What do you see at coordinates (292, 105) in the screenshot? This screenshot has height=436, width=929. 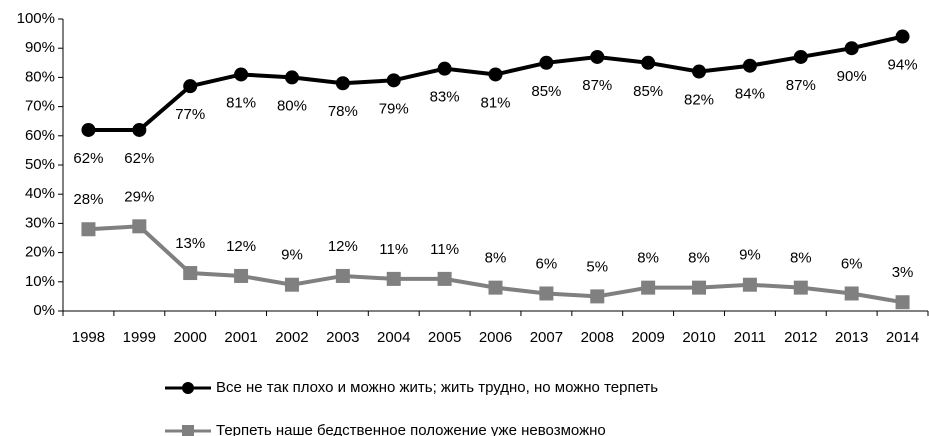 I see `data-label: 80%` at bounding box center [292, 105].